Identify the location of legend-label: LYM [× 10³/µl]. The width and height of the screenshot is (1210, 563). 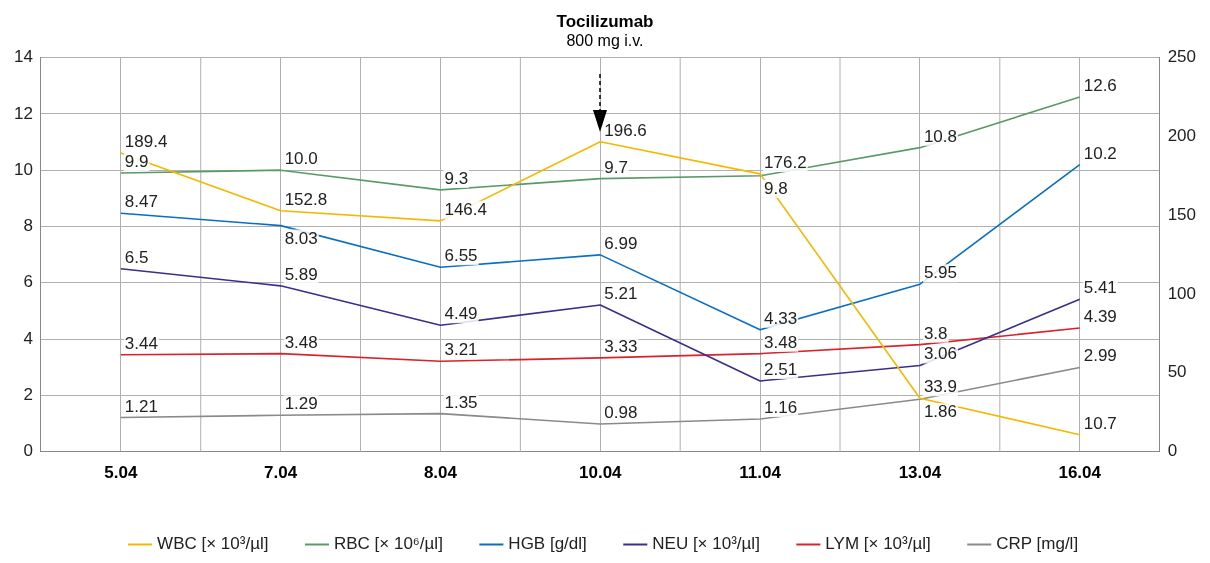
(878, 544).